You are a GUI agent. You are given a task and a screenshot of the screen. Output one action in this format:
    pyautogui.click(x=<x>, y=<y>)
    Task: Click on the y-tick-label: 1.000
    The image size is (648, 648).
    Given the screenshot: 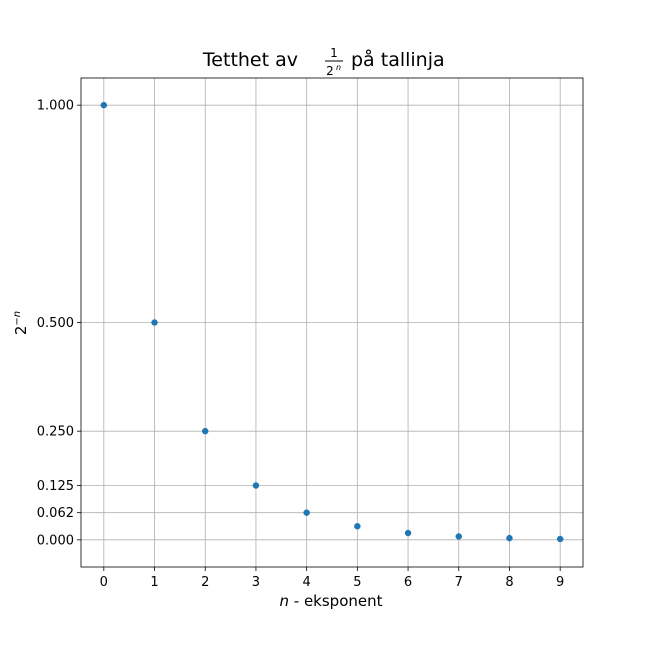 What is the action you would take?
    pyautogui.click(x=55, y=106)
    